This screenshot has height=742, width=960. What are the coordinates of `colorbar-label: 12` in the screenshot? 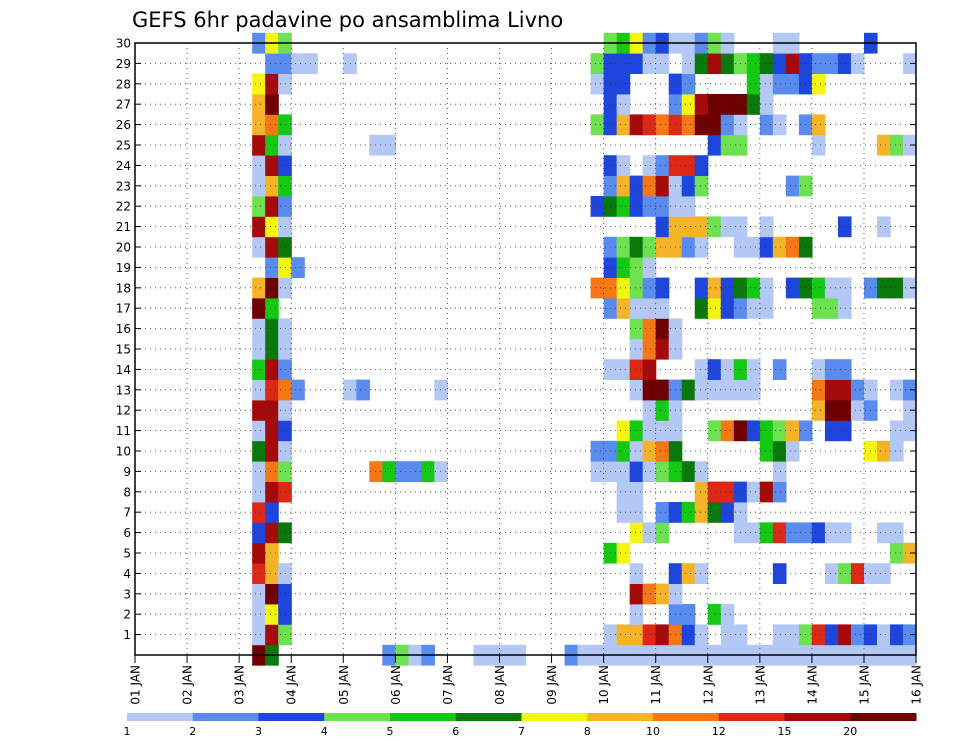 It's located at (719, 731).